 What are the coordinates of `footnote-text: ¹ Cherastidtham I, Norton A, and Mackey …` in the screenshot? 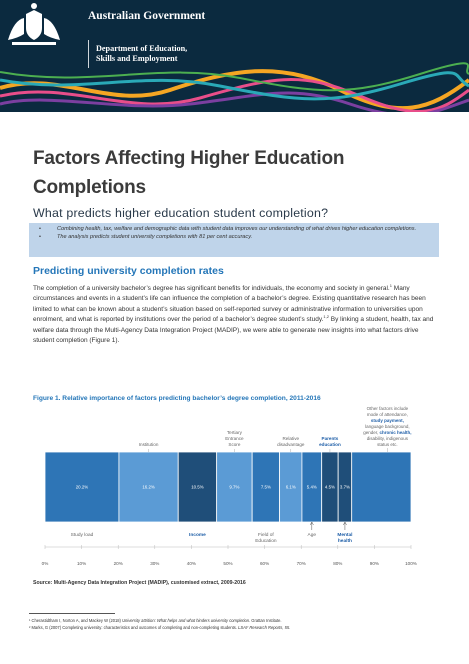 It's located at (76, 620).